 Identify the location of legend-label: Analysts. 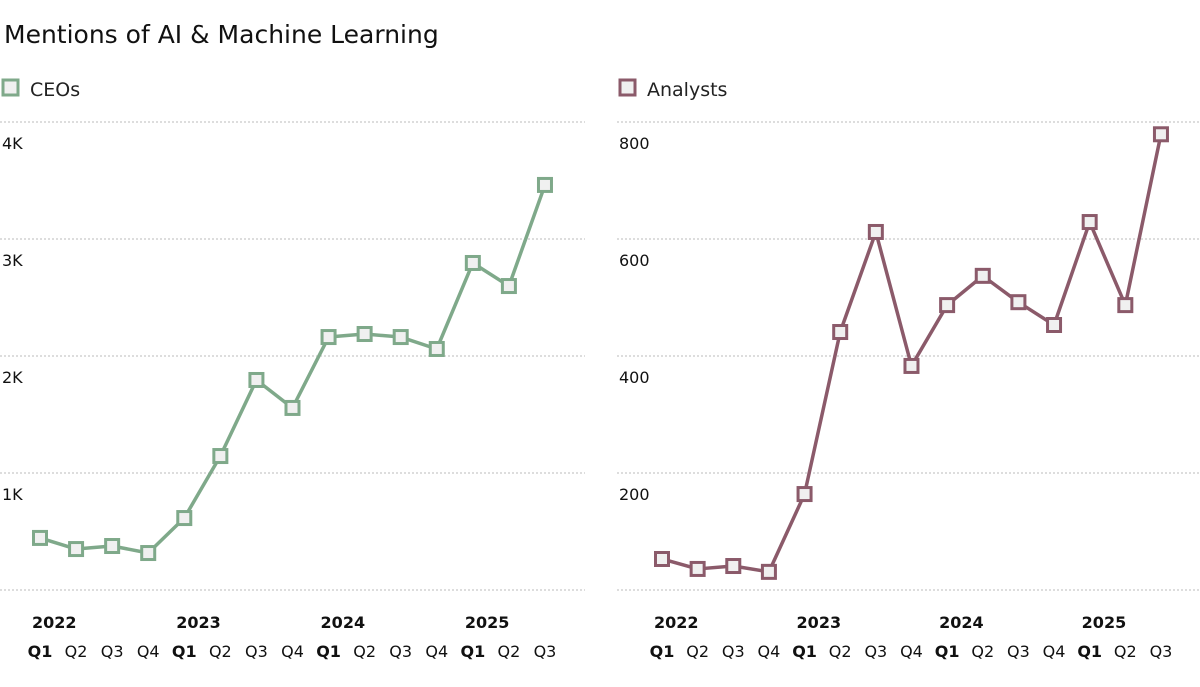
(687, 90).